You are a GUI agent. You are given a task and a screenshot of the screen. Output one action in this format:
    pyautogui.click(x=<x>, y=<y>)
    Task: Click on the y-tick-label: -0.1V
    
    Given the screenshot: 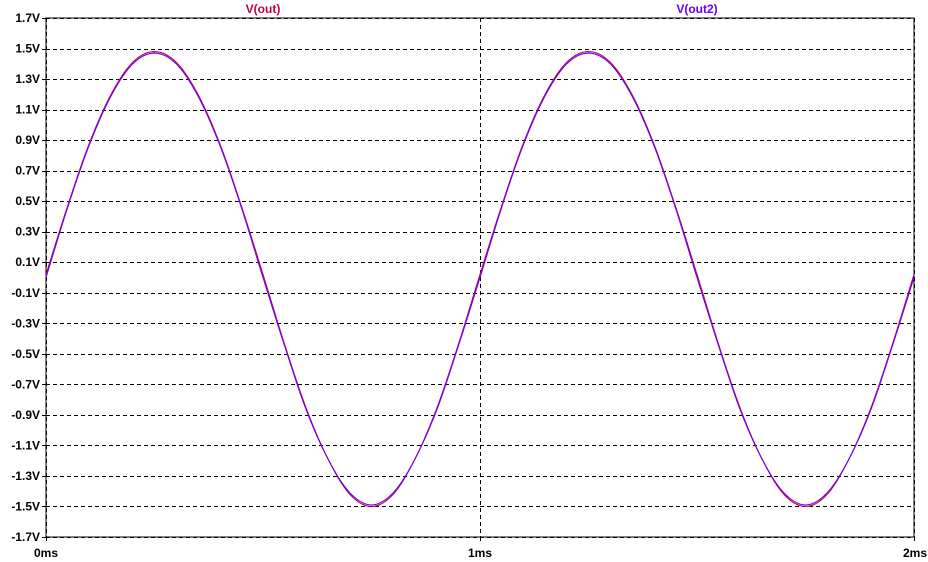 What is the action you would take?
    pyautogui.click(x=25, y=293)
    